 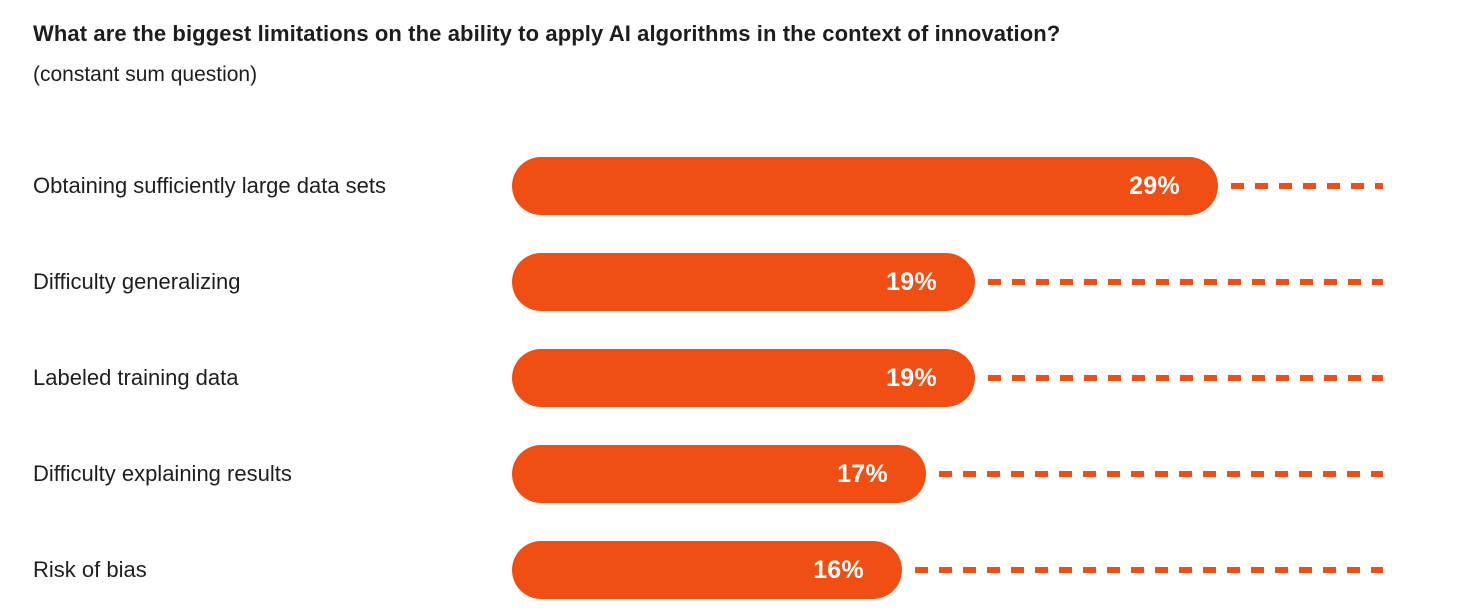 What do you see at coordinates (145, 74) in the screenshot?
I see `chart-subtitle: (constant sum question)` at bounding box center [145, 74].